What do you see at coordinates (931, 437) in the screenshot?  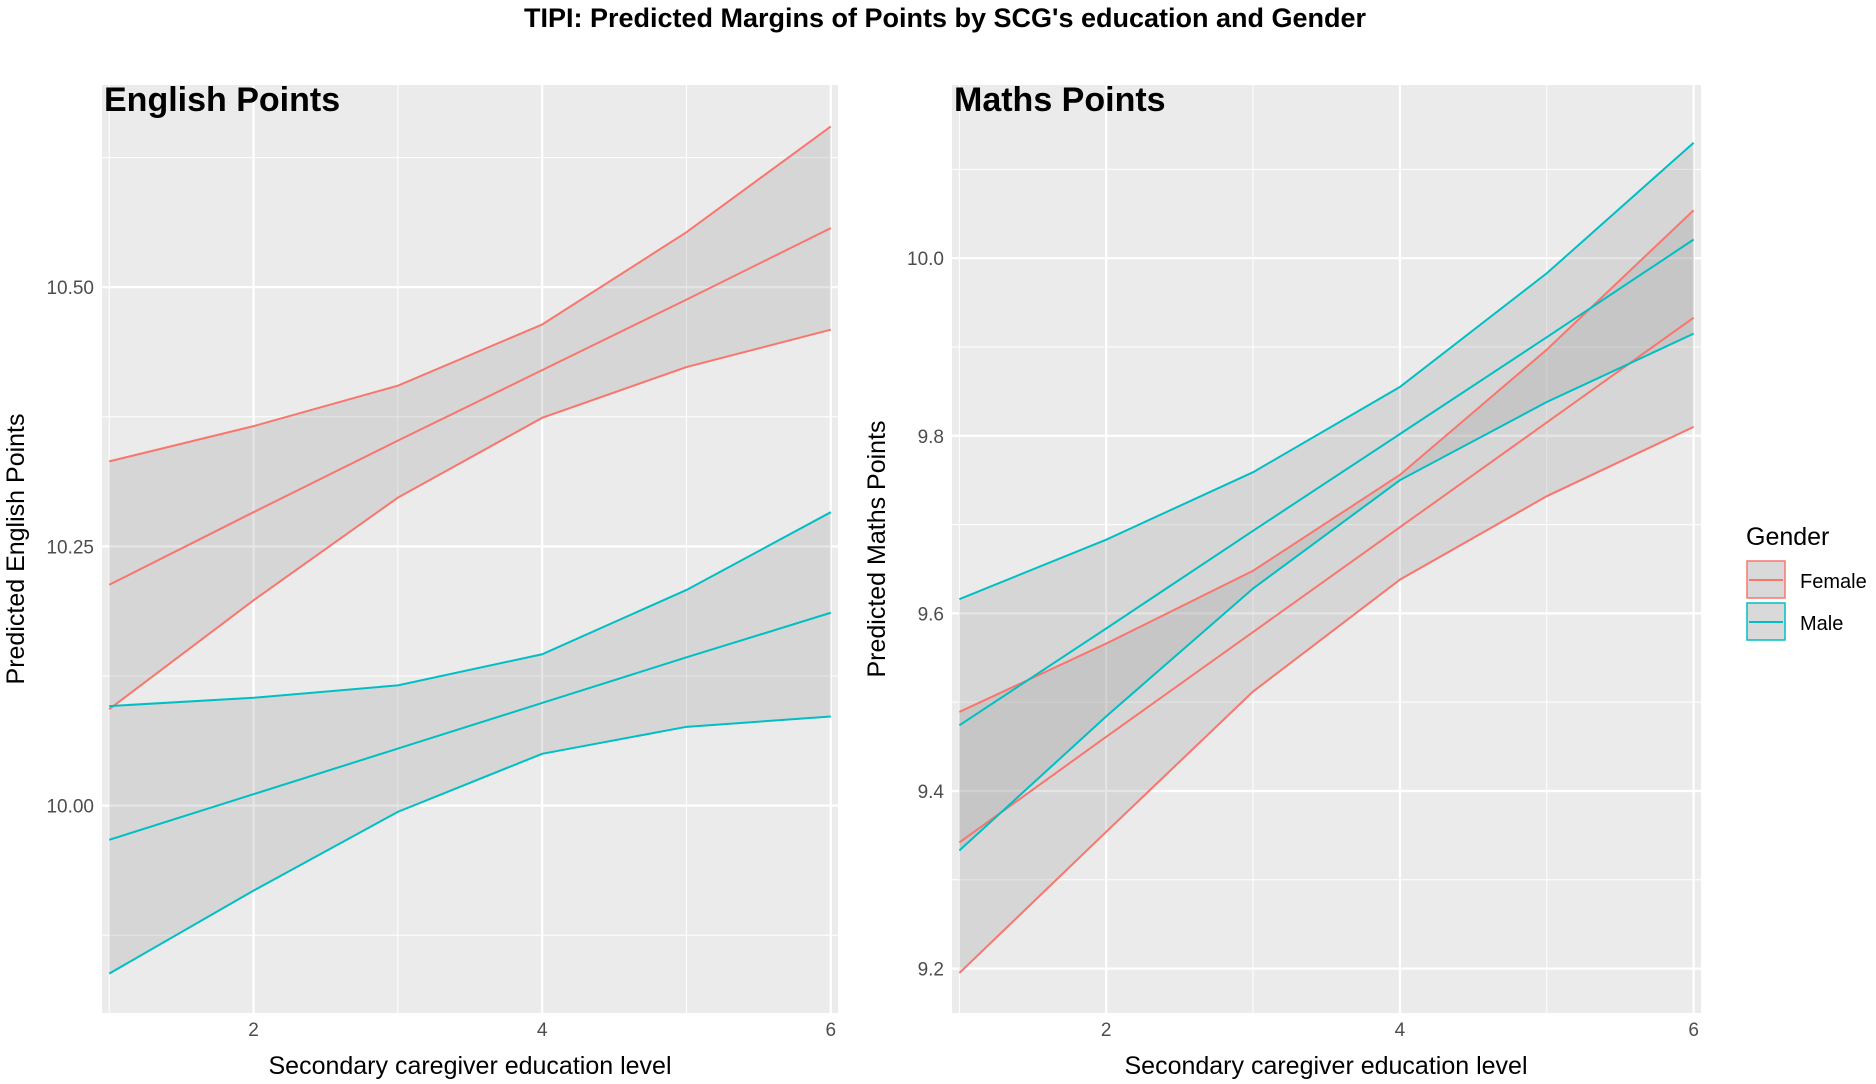 I see `y-tick-label: 9.8` at bounding box center [931, 437].